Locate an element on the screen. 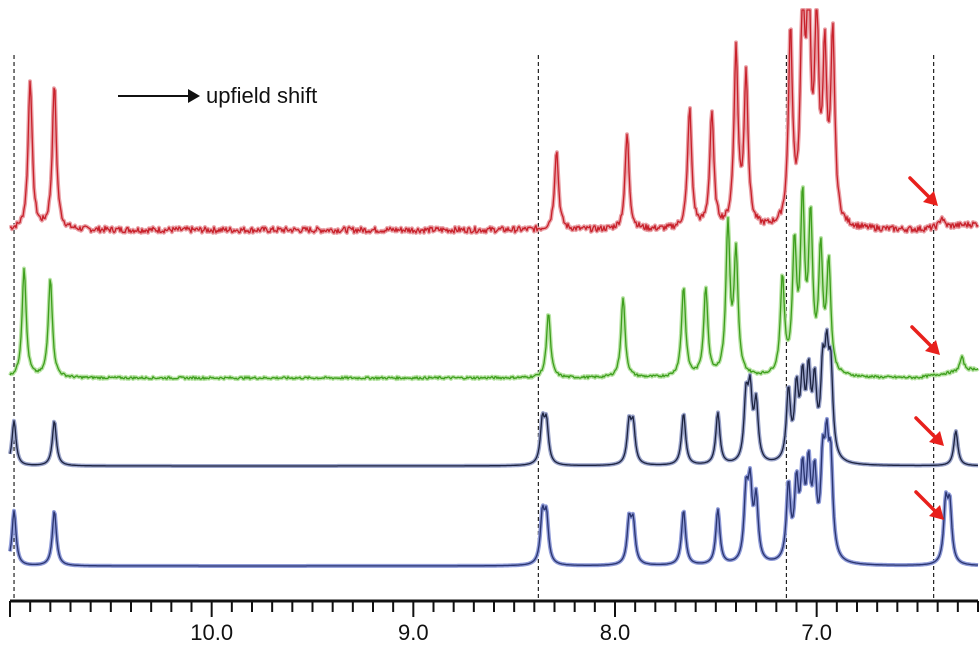 This screenshot has height=650, width=980. tick-label: 10.0 is located at coordinates (211, 632).